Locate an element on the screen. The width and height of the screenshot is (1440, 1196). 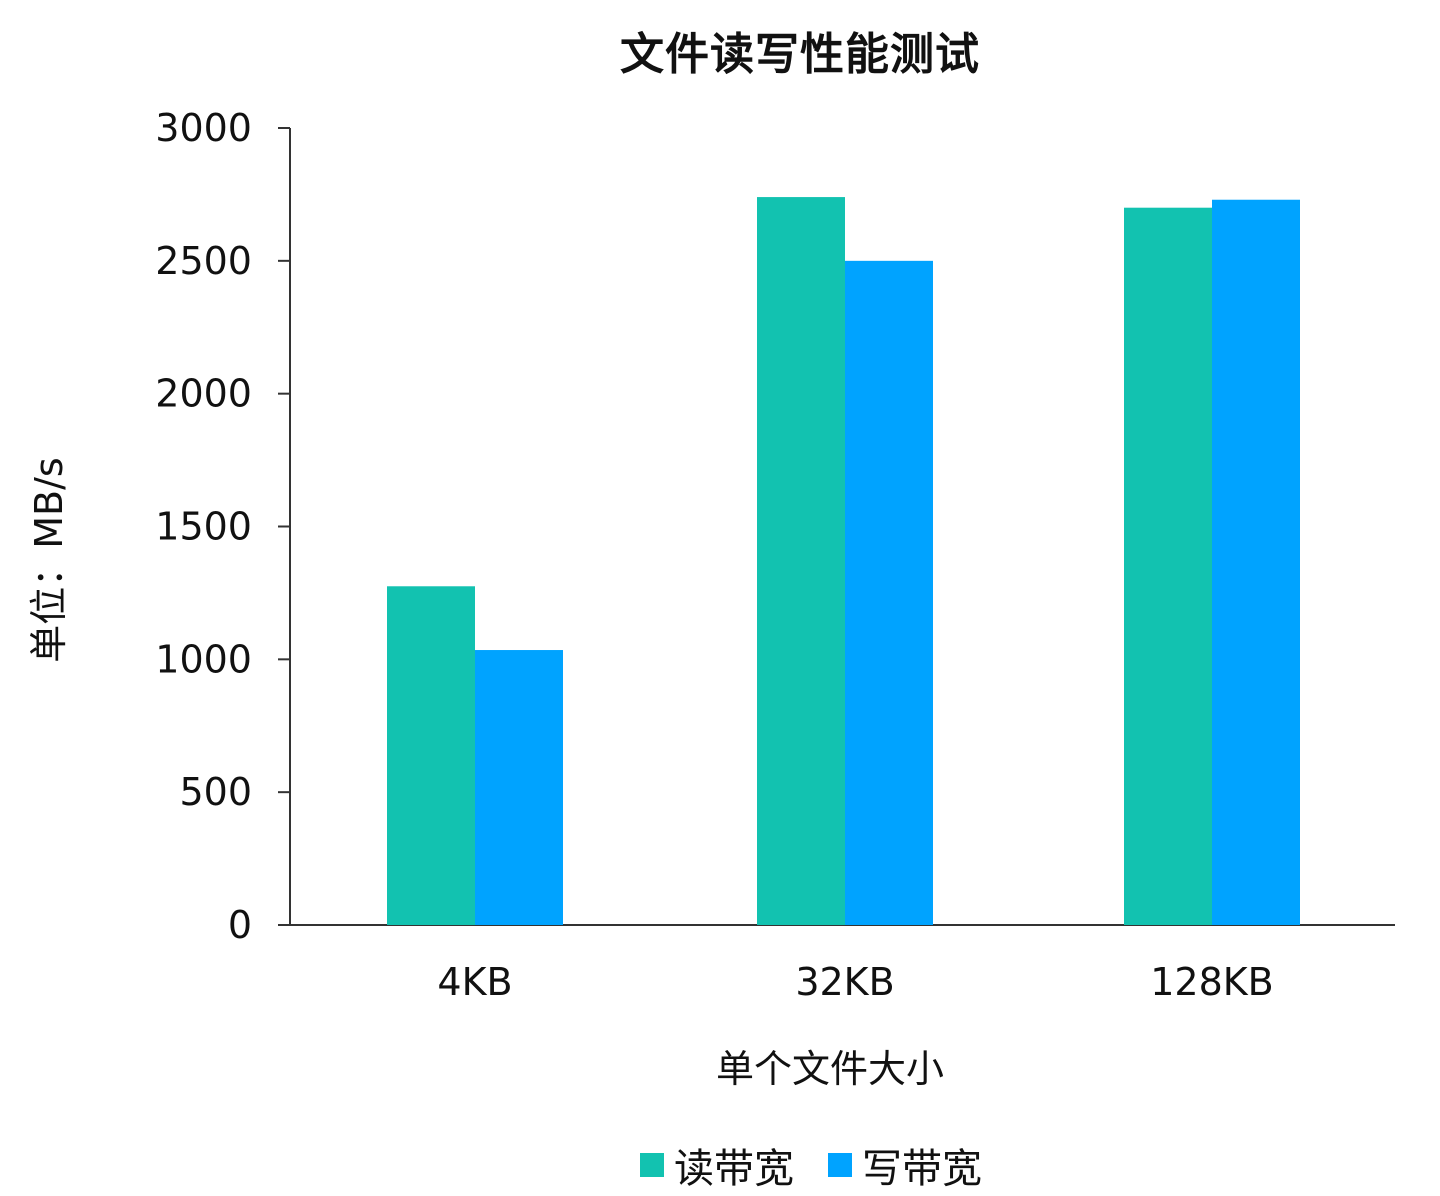
y-tick-label: 2500 is located at coordinates (203, 261).